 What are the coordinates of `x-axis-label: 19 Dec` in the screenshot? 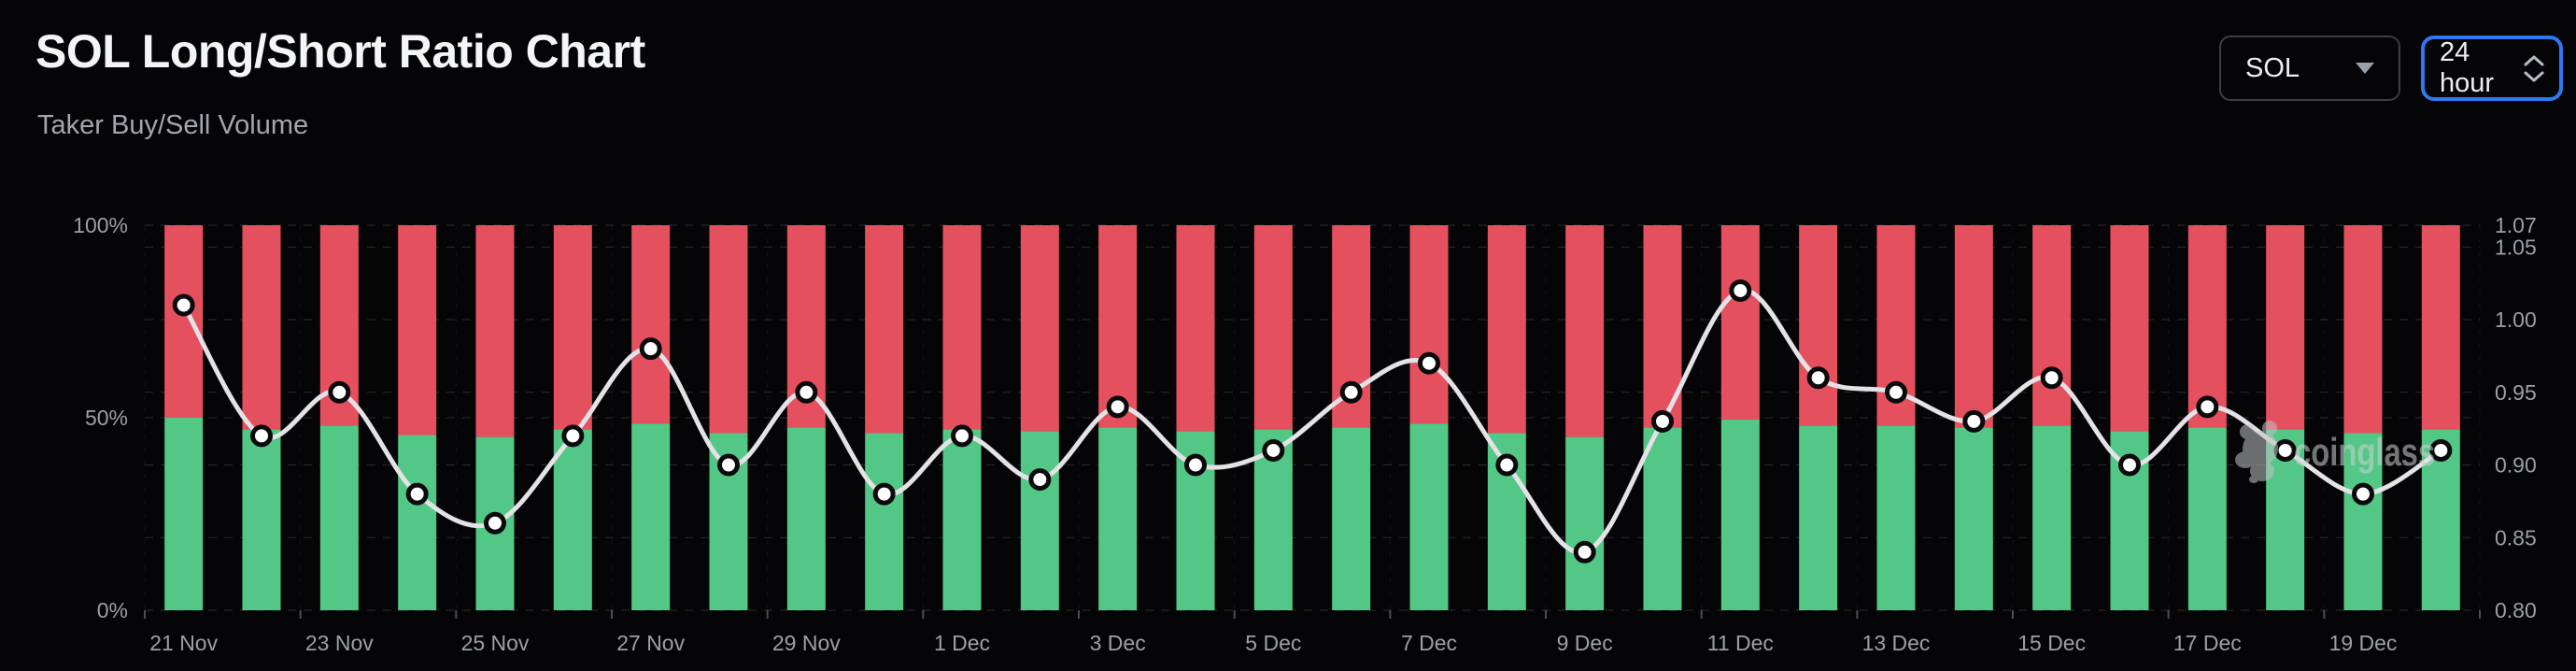 It's located at (2363, 643).